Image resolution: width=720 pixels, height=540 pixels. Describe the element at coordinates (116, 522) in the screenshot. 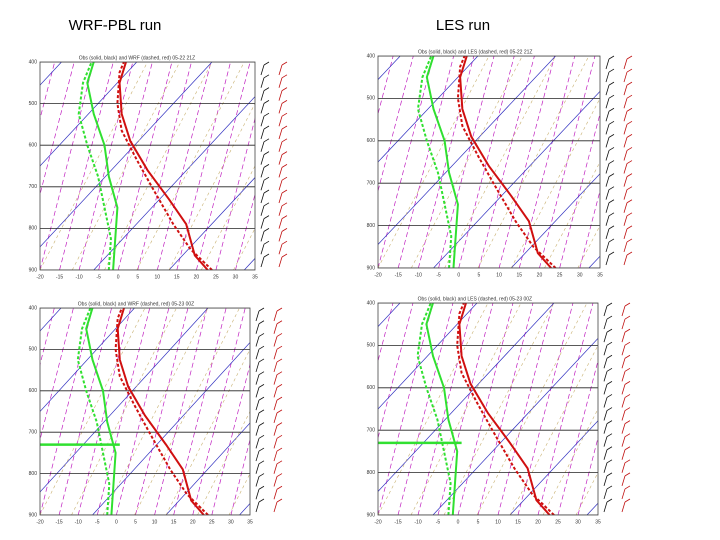

I see `temperature-label: 0` at that location.